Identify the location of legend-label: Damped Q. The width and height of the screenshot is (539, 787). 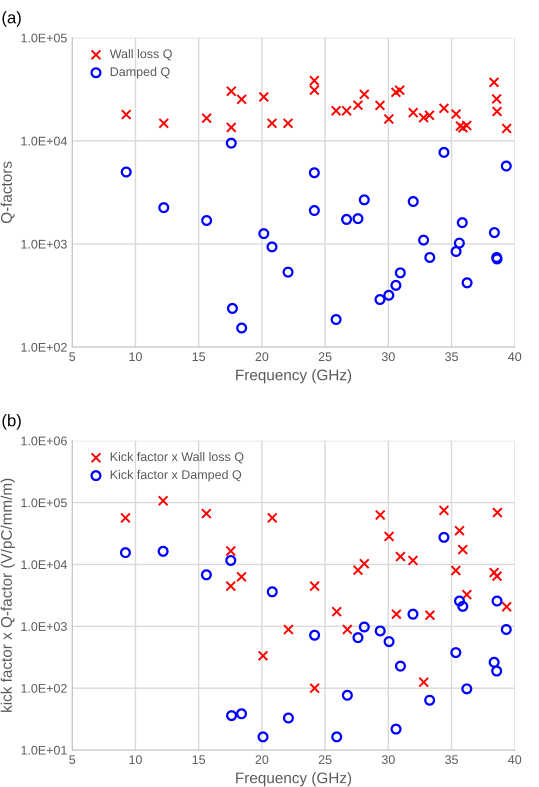
(140, 72).